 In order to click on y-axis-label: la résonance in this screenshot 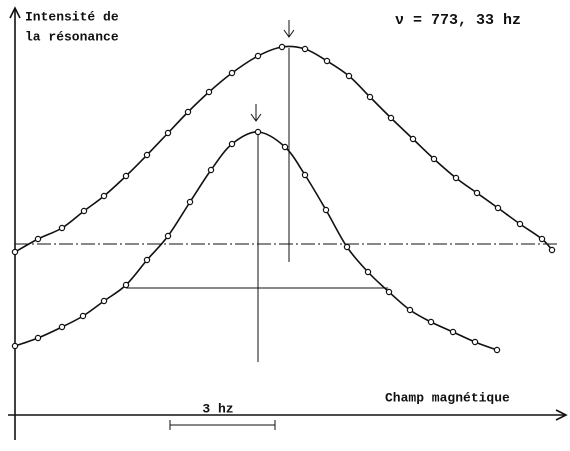, I will do `click(72, 36)`.